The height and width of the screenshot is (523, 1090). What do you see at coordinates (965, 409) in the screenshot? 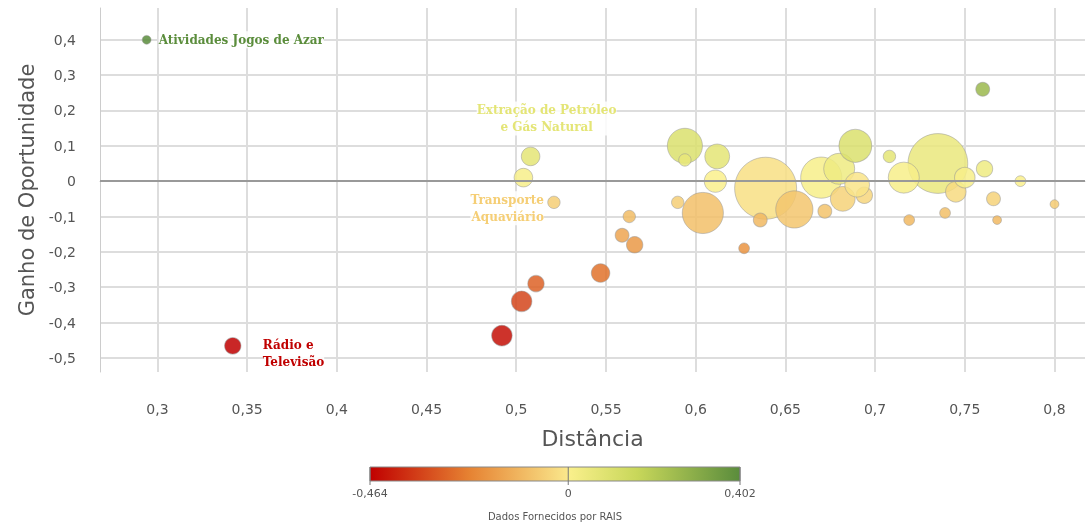
I see `x-tick-label: 0,75` at bounding box center [965, 409].